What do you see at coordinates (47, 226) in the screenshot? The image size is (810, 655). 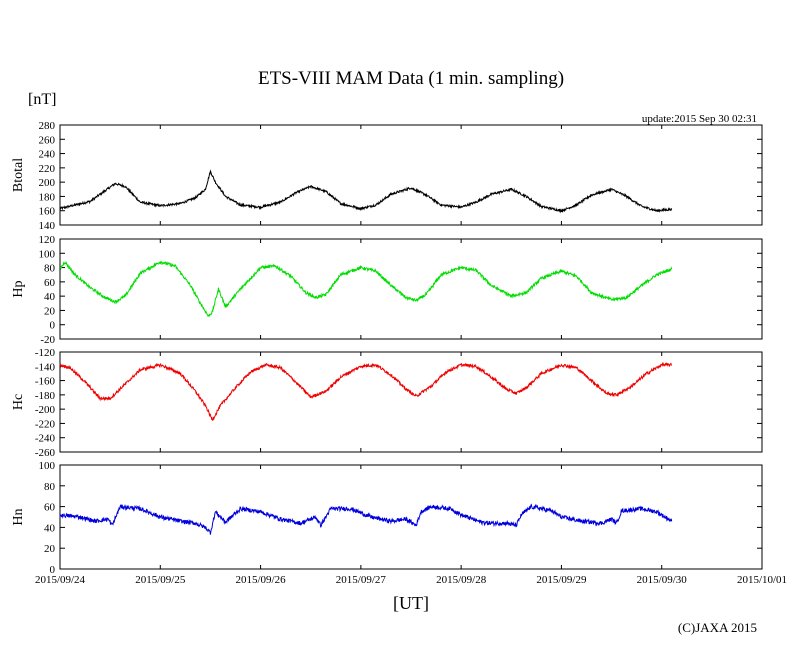 I see `y-tick-label: 140` at bounding box center [47, 226].